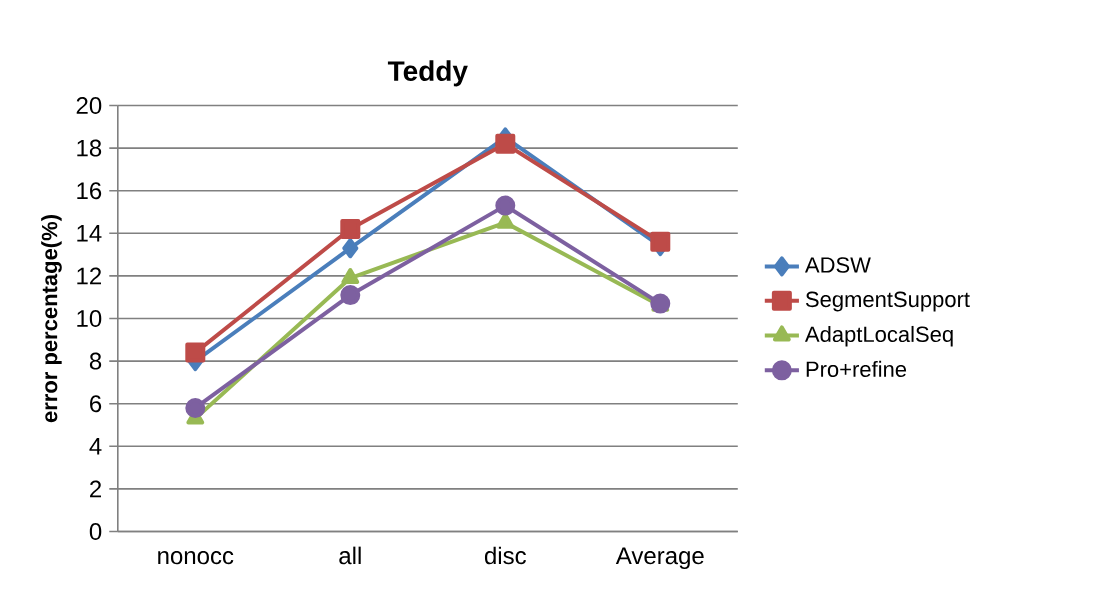  I want to click on x-tick-label: Average, so click(659, 558).